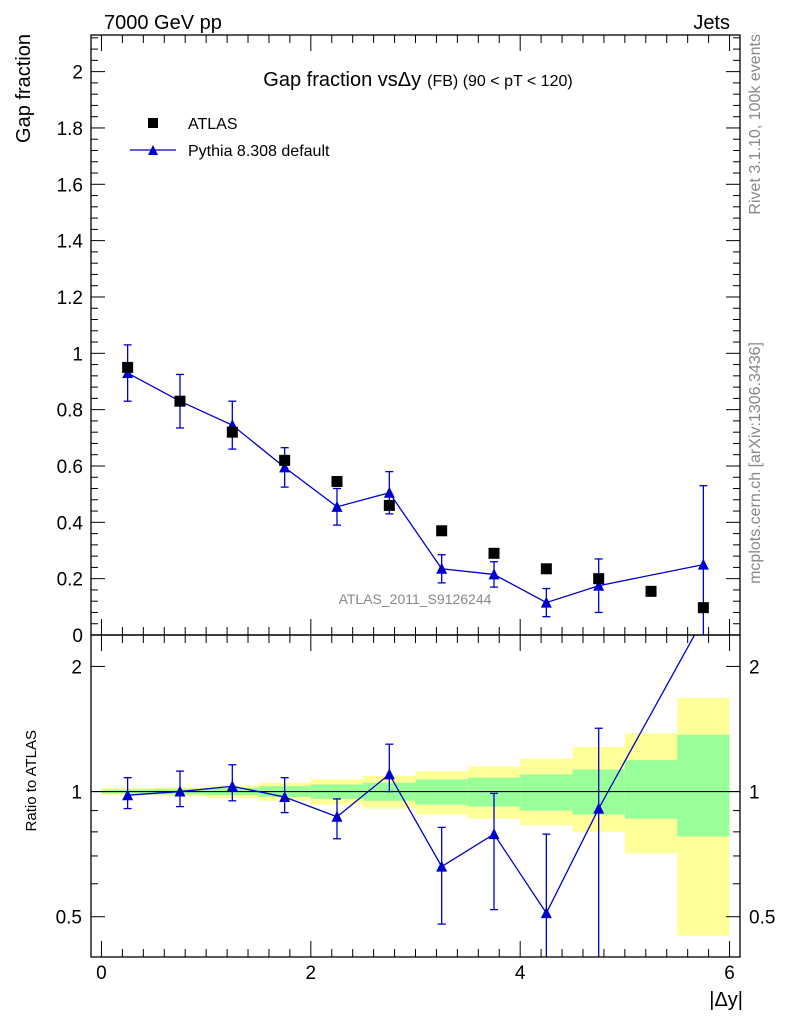 The width and height of the screenshot is (786, 1024). I want to click on x-tick-label: 4, so click(520, 973).